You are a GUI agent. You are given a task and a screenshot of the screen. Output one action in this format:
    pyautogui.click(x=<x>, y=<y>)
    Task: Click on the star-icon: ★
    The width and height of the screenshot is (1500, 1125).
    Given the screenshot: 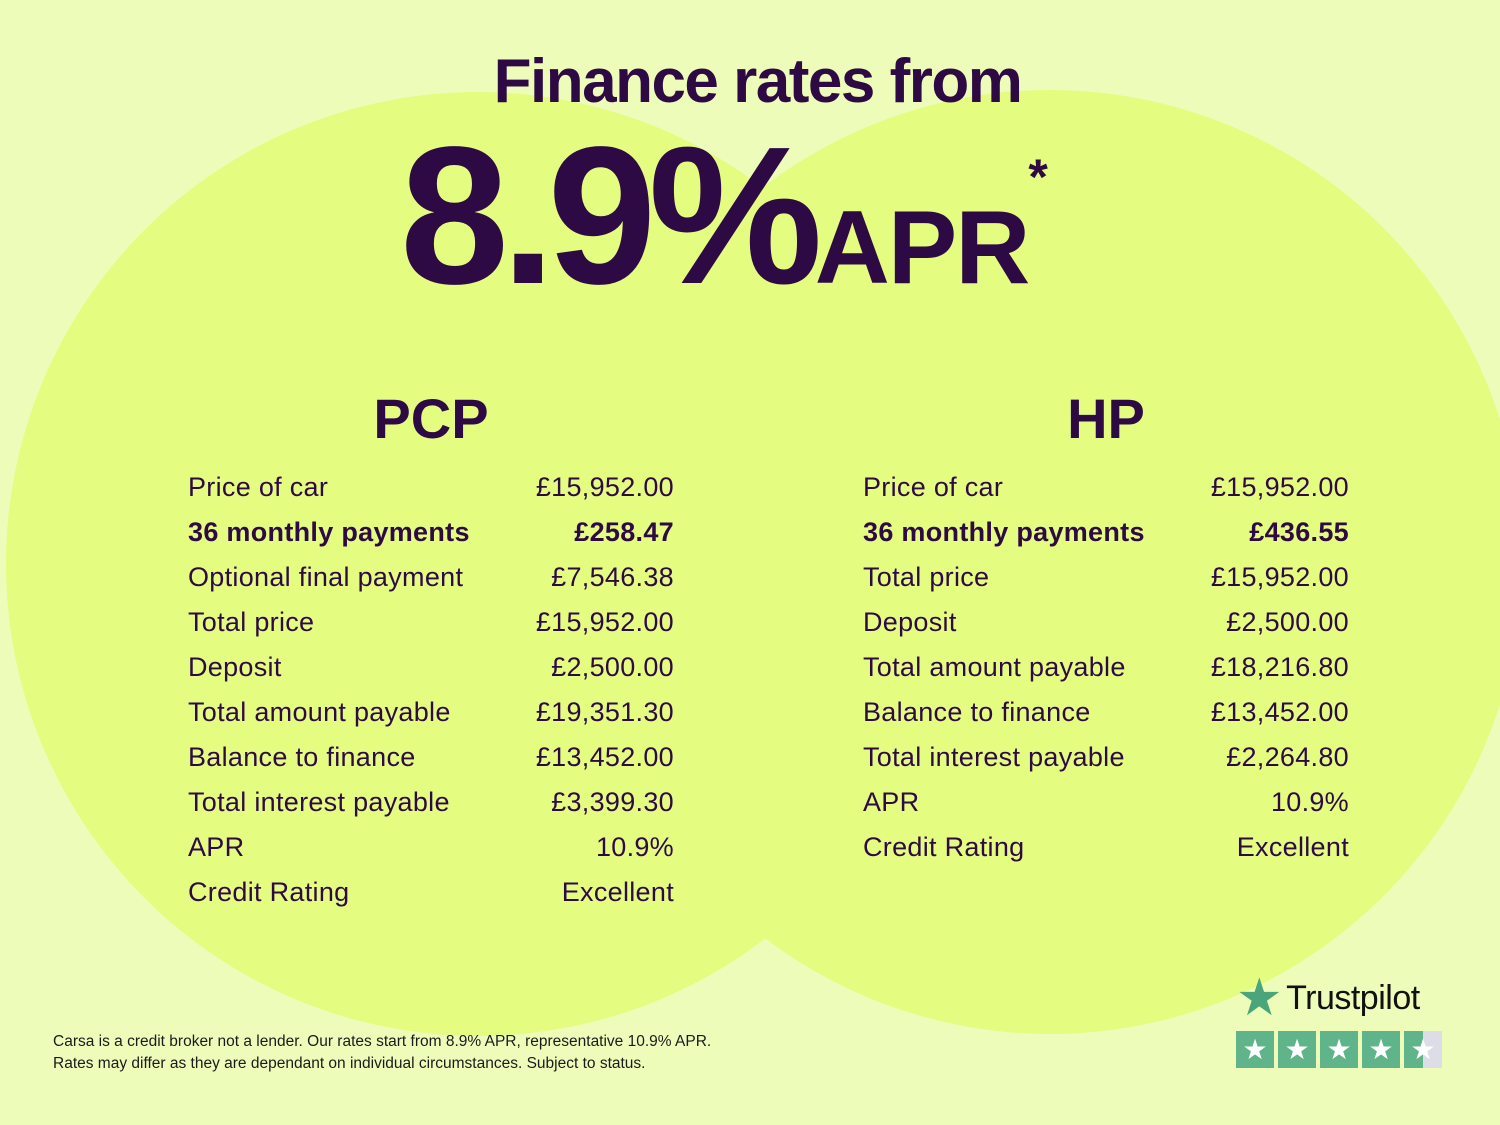 What is the action you would take?
    pyautogui.click(x=1259, y=998)
    